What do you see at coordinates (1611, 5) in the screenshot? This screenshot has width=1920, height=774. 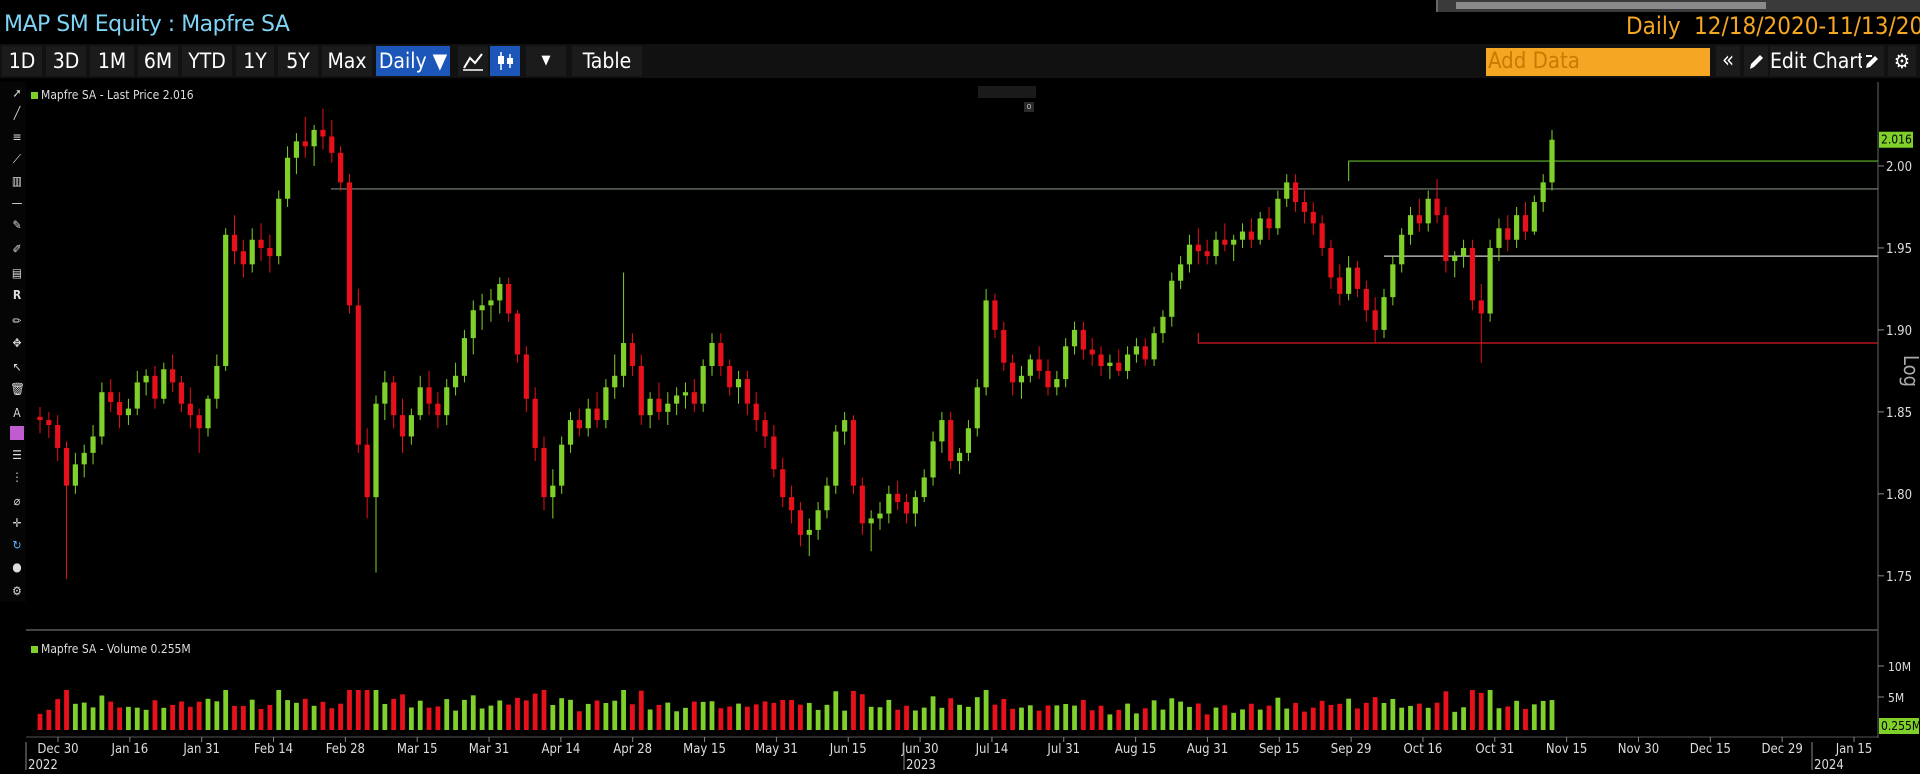 I see `timeline-scrollbar-thumb` at bounding box center [1611, 5].